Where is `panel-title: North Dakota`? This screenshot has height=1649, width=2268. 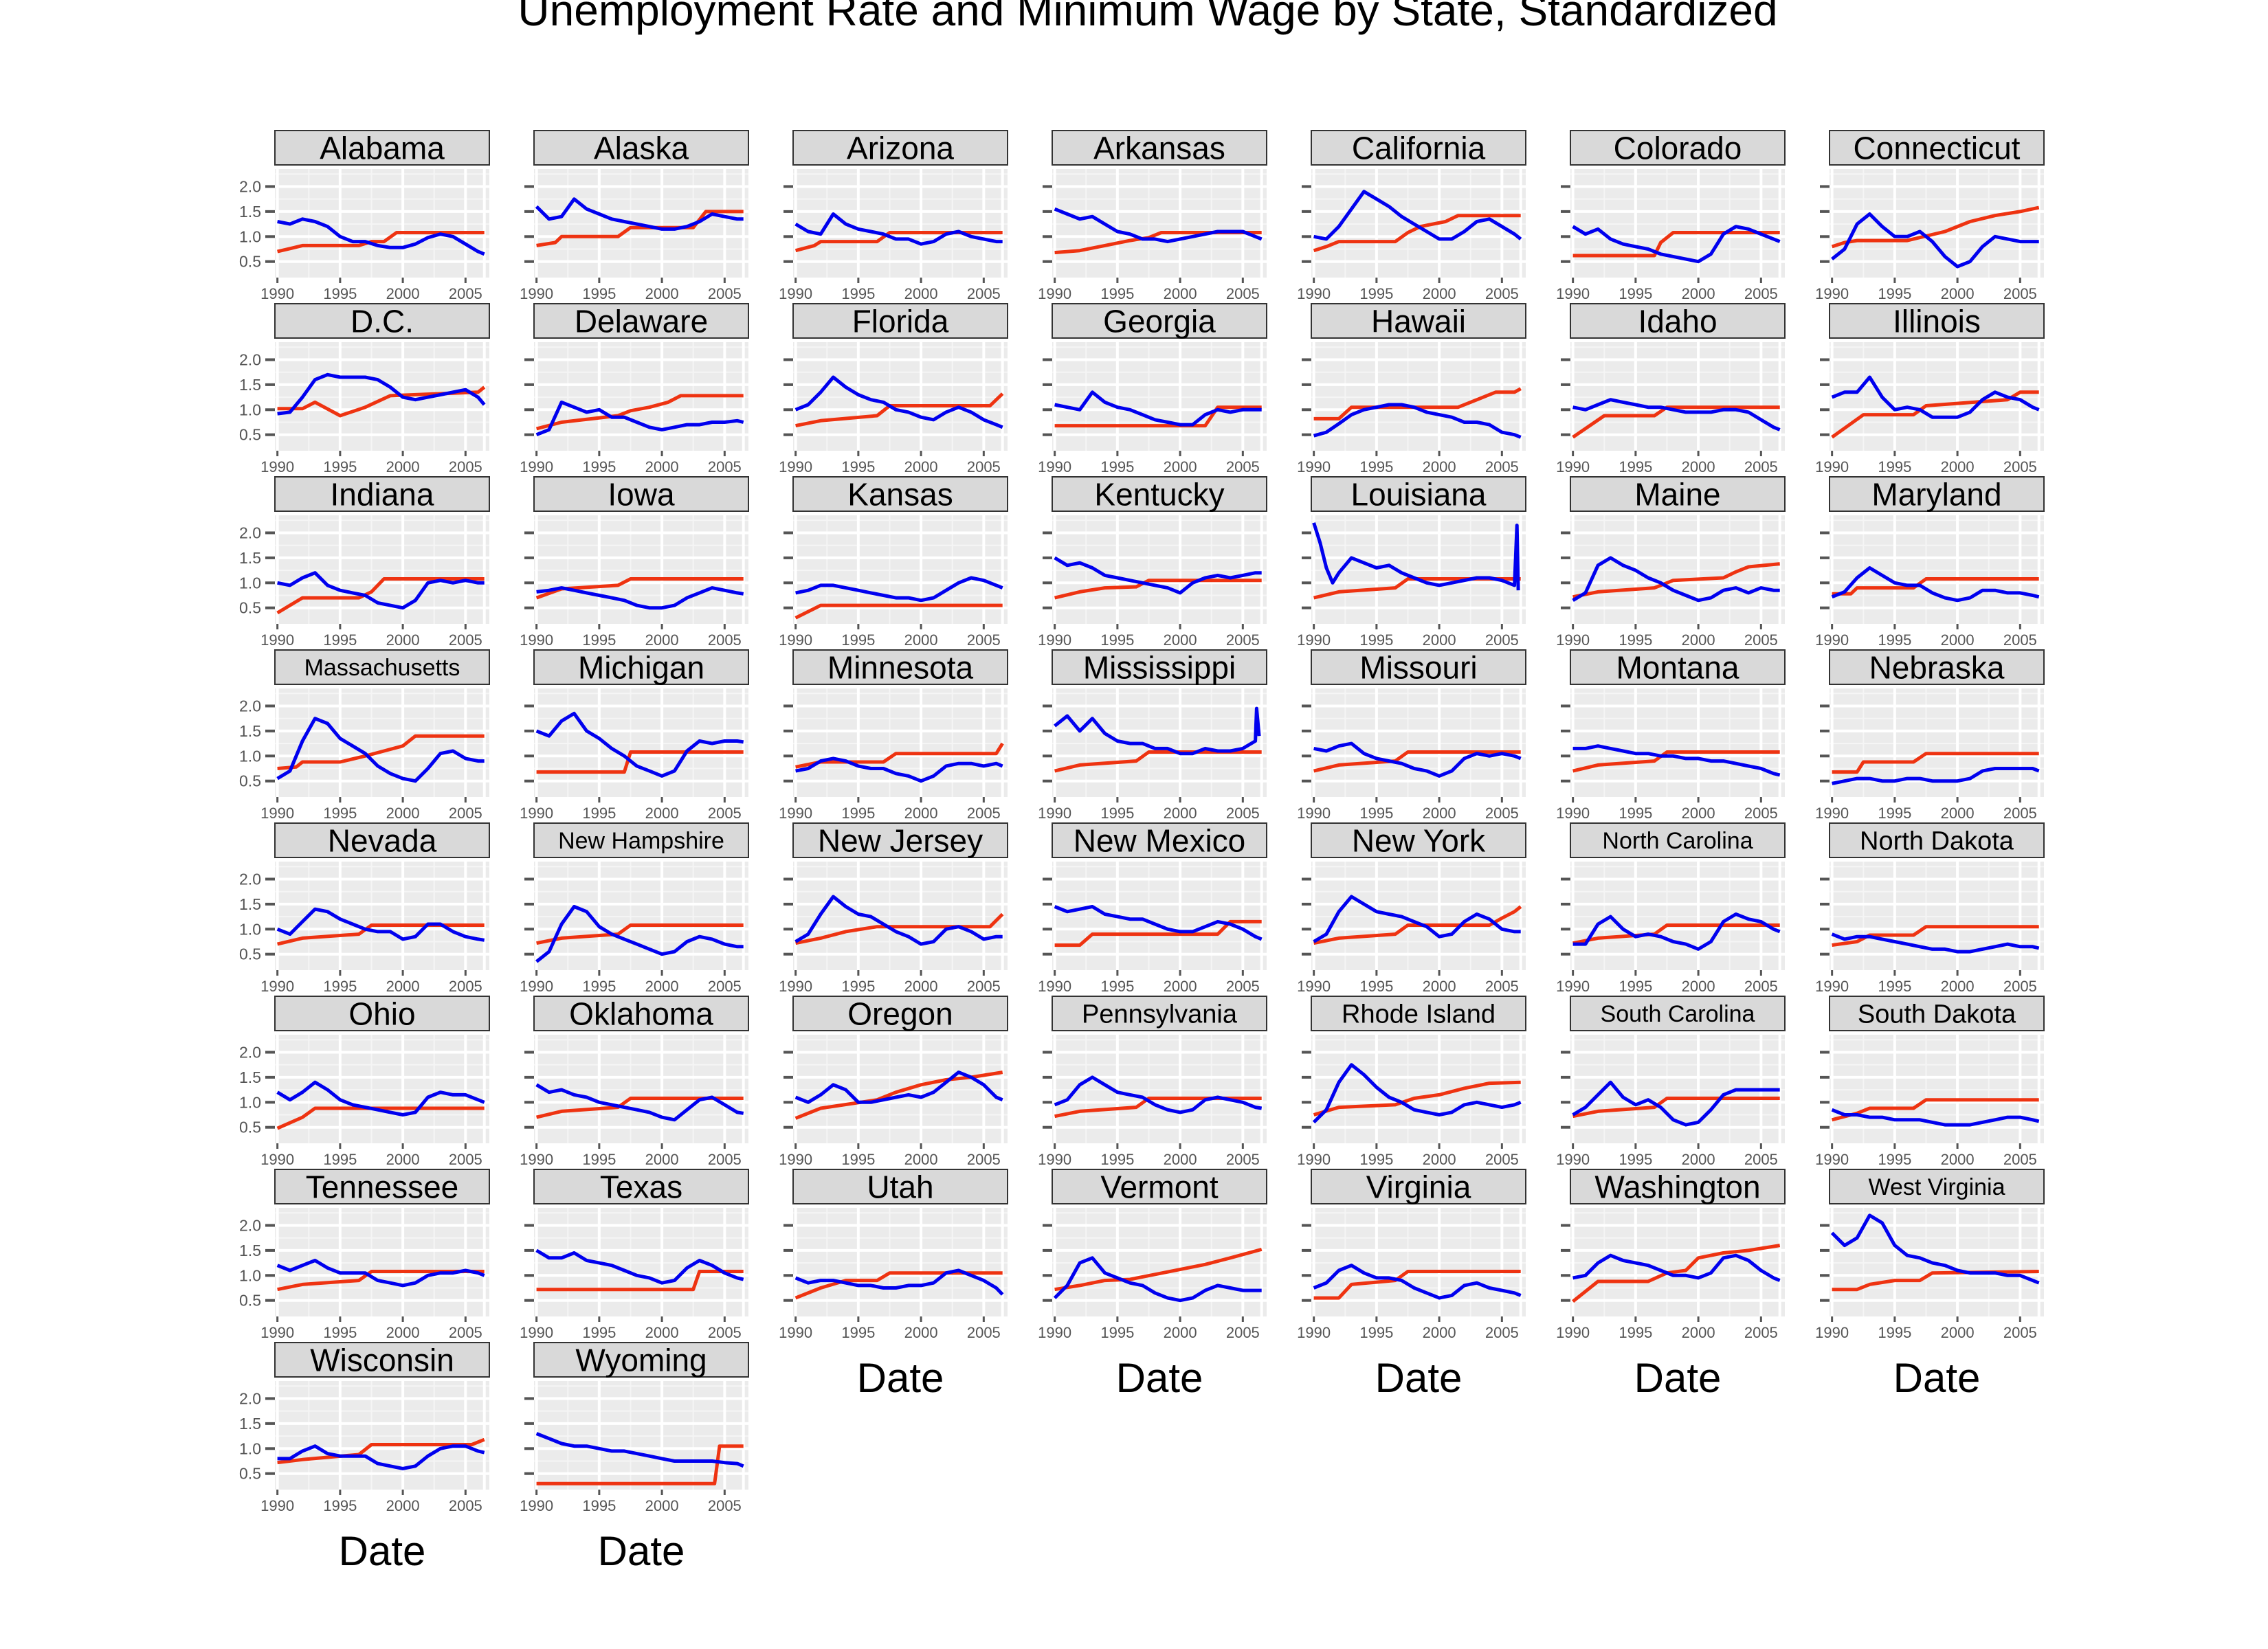
panel-title: North Dakota is located at coordinates (1937, 842).